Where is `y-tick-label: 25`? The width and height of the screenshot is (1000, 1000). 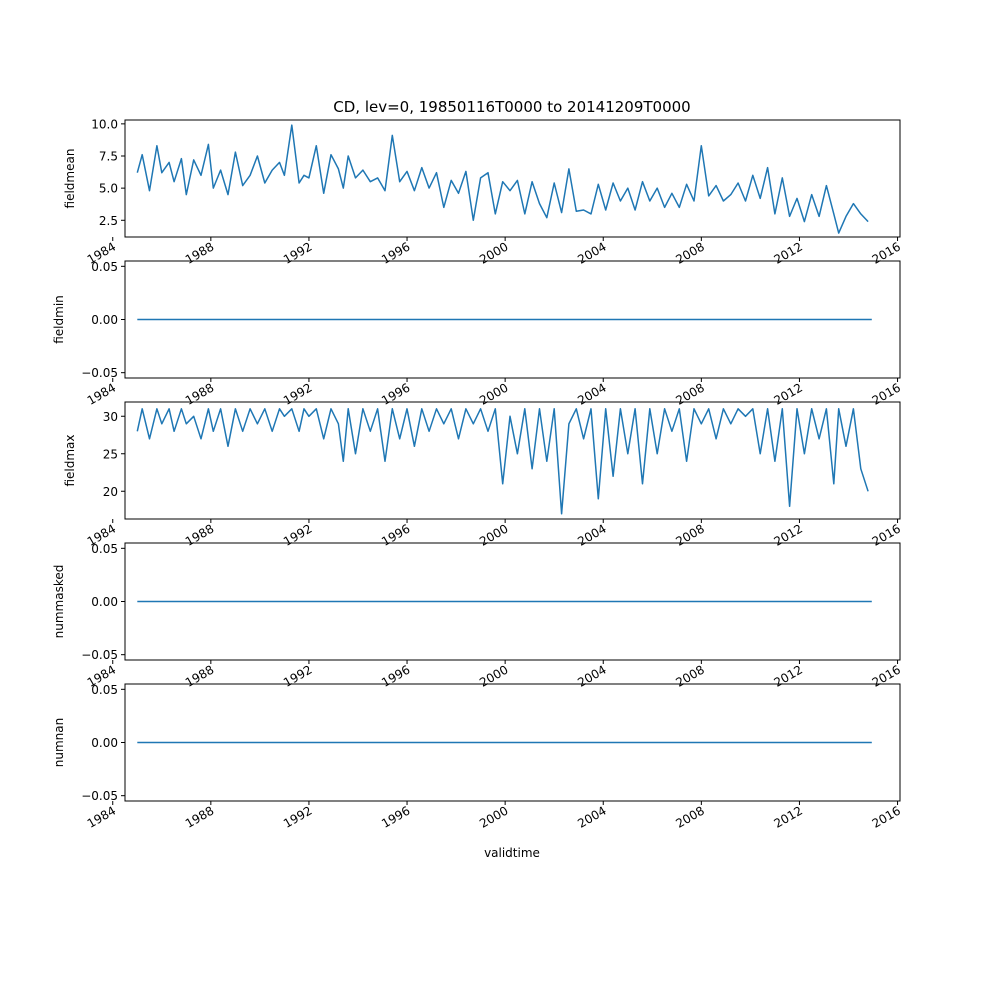 y-tick-label: 25 is located at coordinates (110, 454).